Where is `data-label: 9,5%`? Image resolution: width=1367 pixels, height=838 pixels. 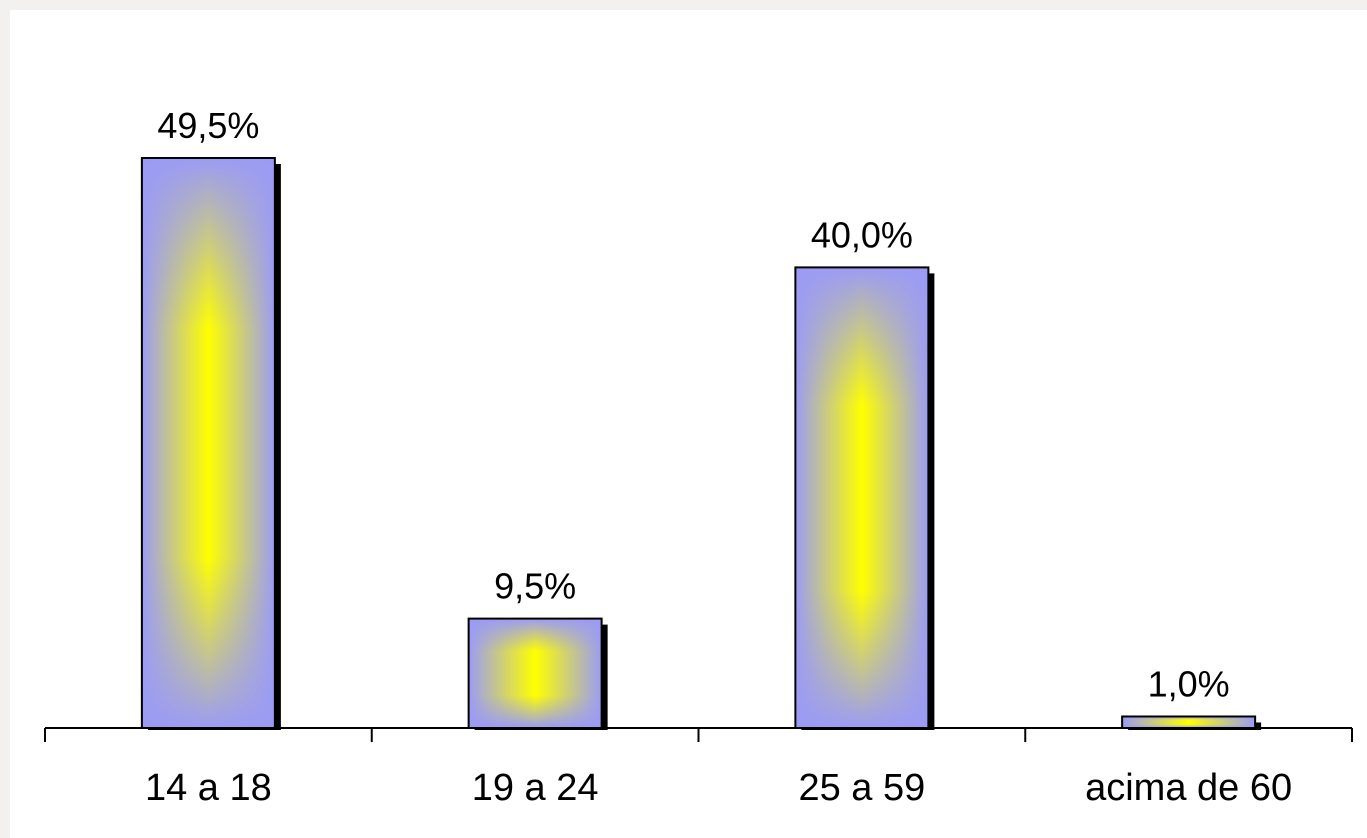 data-label: 9,5% is located at coordinates (535, 586).